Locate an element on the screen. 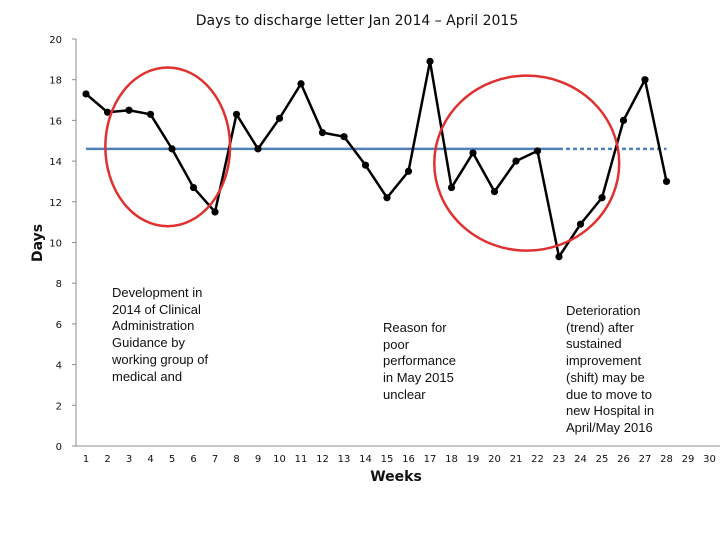  x-tick-label: 22 is located at coordinates (537, 459).